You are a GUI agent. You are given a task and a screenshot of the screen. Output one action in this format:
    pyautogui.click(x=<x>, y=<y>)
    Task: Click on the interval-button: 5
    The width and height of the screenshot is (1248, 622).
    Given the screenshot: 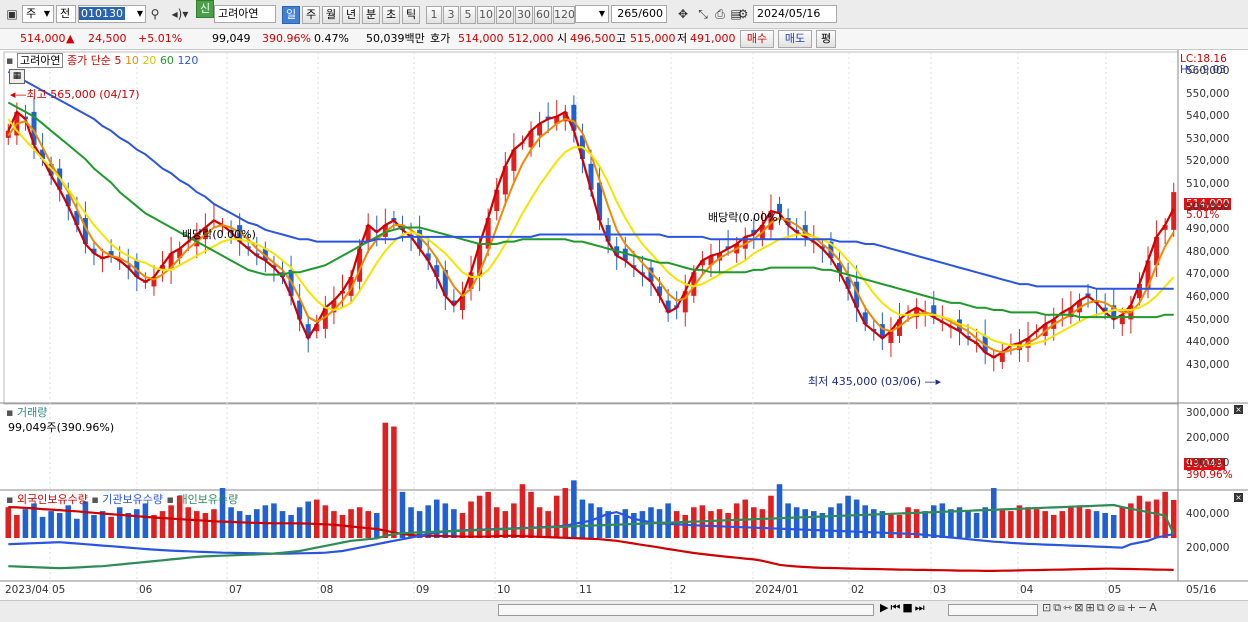 What is the action you would take?
    pyautogui.click(x=468, y=15)
    